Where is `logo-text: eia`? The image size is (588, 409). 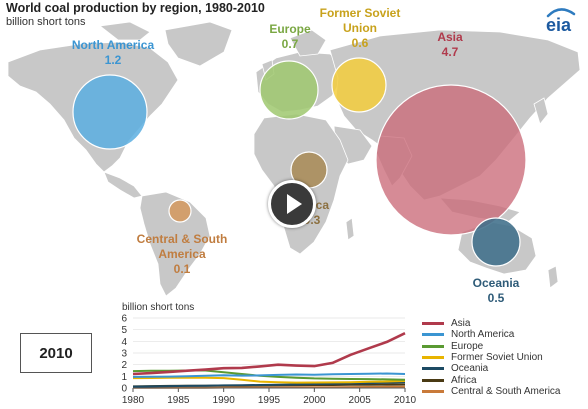
logo-text: eia is located at coordinates (559, 24).